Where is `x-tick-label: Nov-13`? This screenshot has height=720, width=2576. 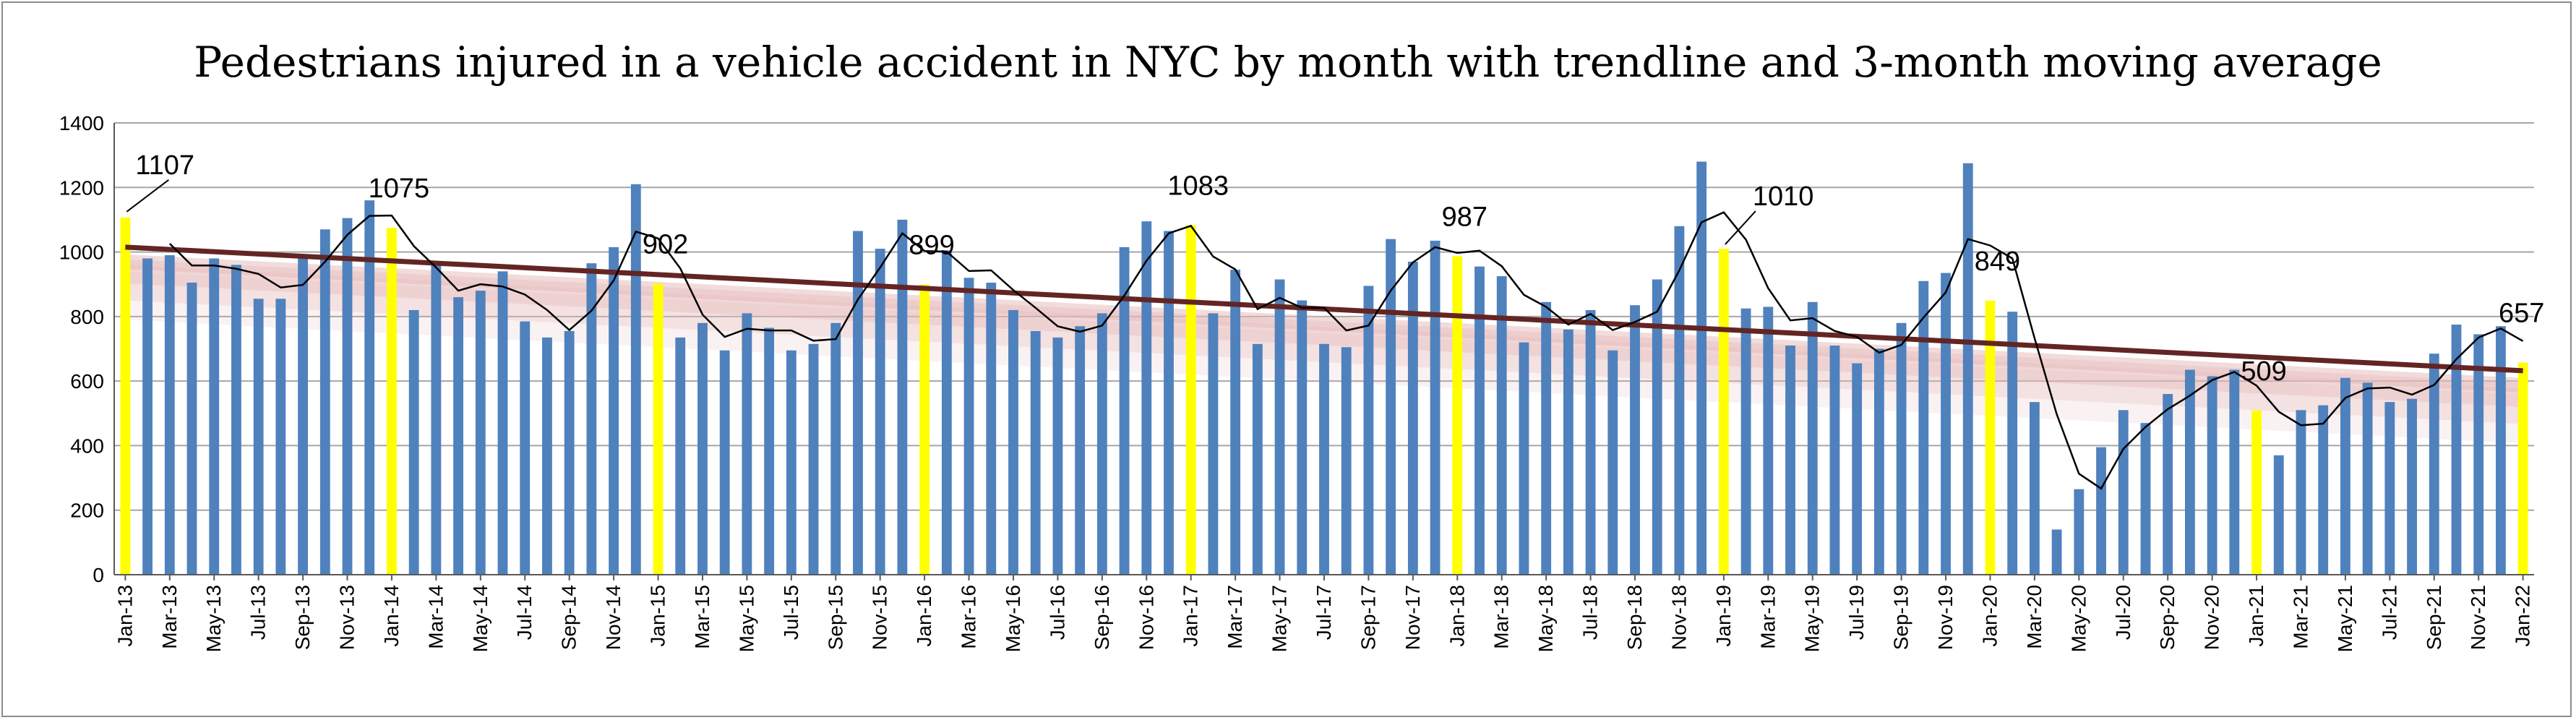 x-tick-label: Nov-13 is located at coordinates (348, 617).